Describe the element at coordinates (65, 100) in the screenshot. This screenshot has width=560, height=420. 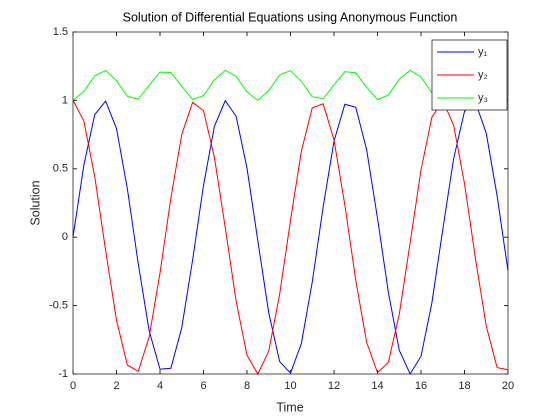
I see `y-tick-label: 1` at that location.